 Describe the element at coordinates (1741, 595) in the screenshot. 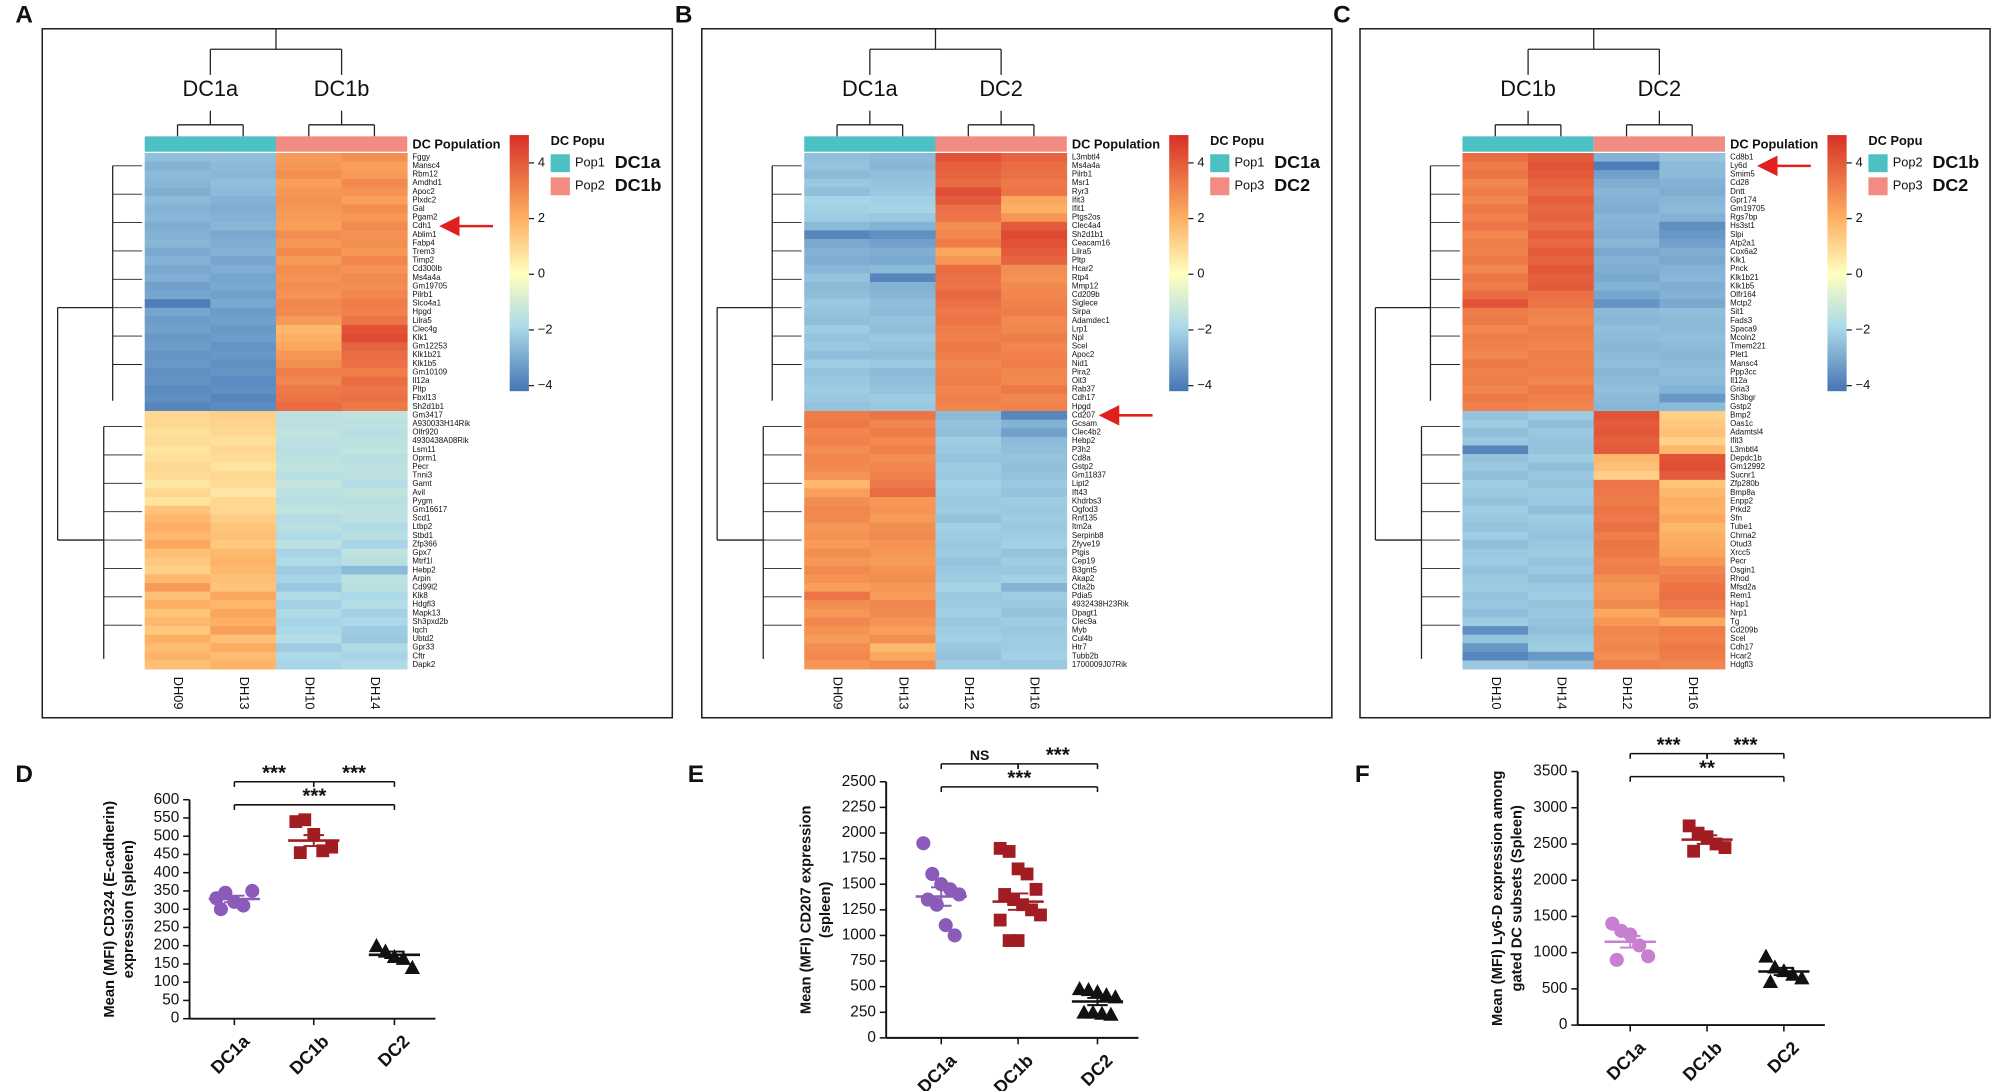

I see `gene-label: Rem1` at that location.